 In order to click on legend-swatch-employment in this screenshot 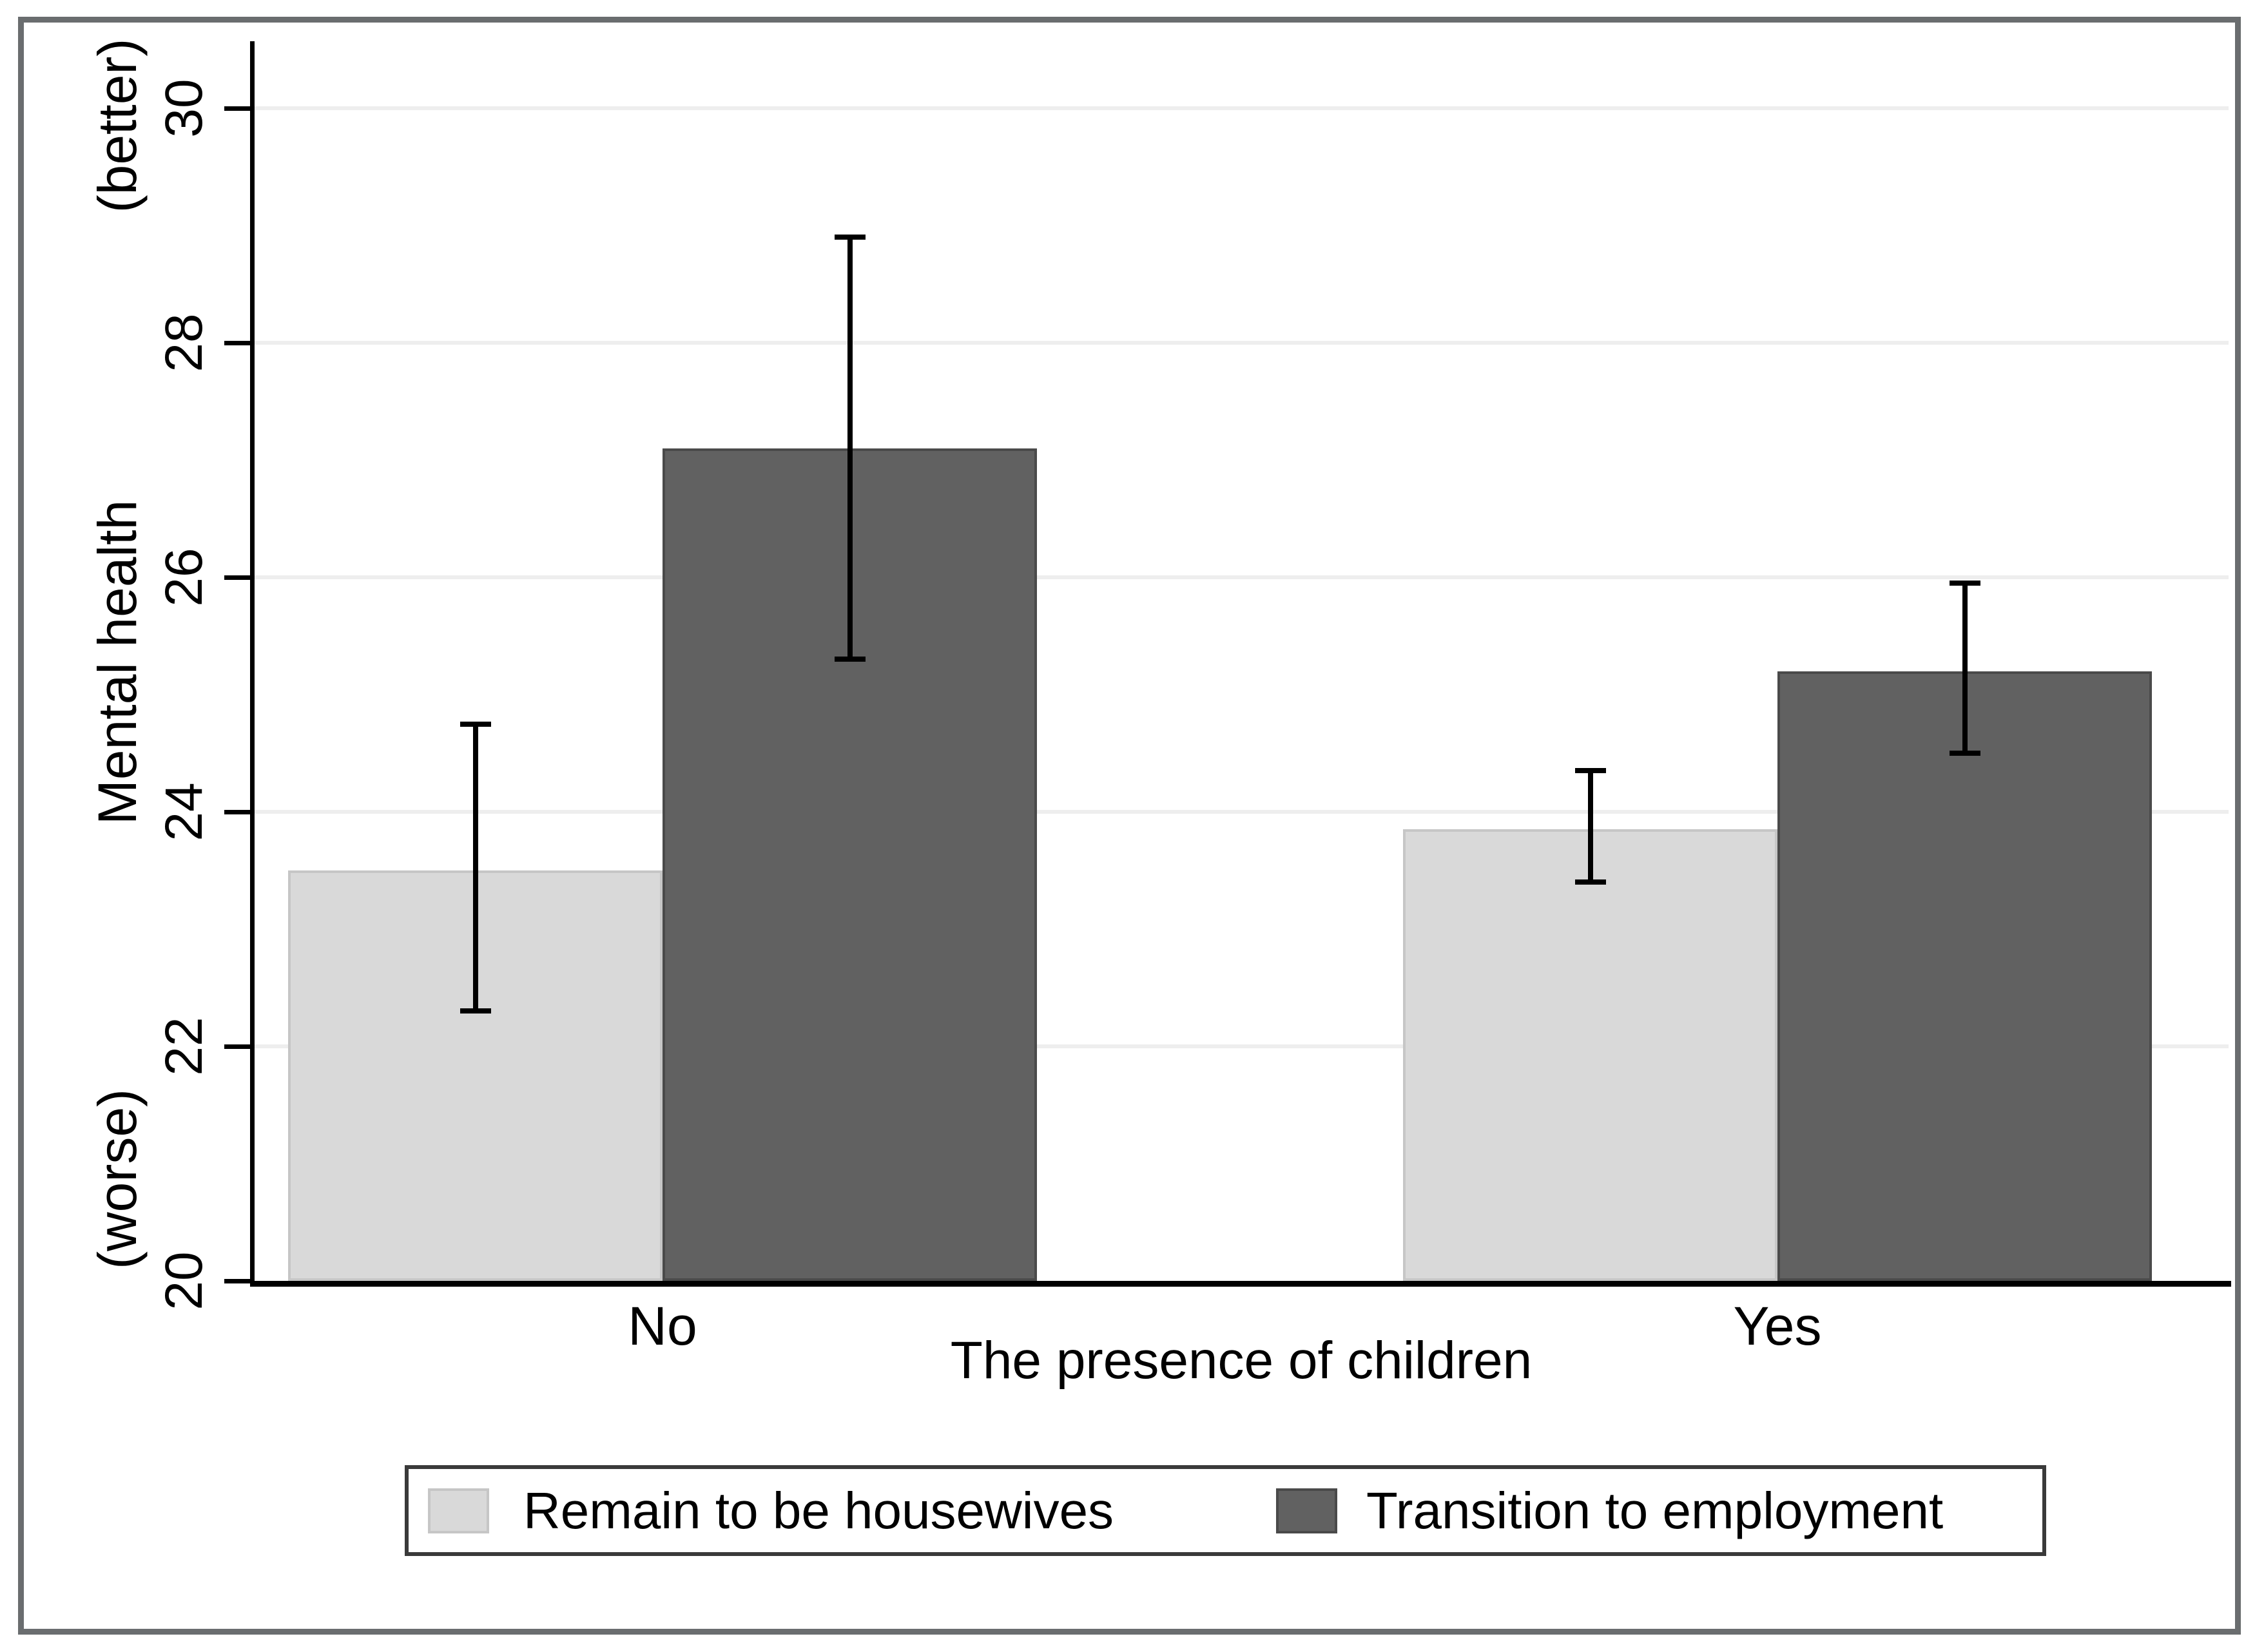, I will do `click(1306, 1511)`.